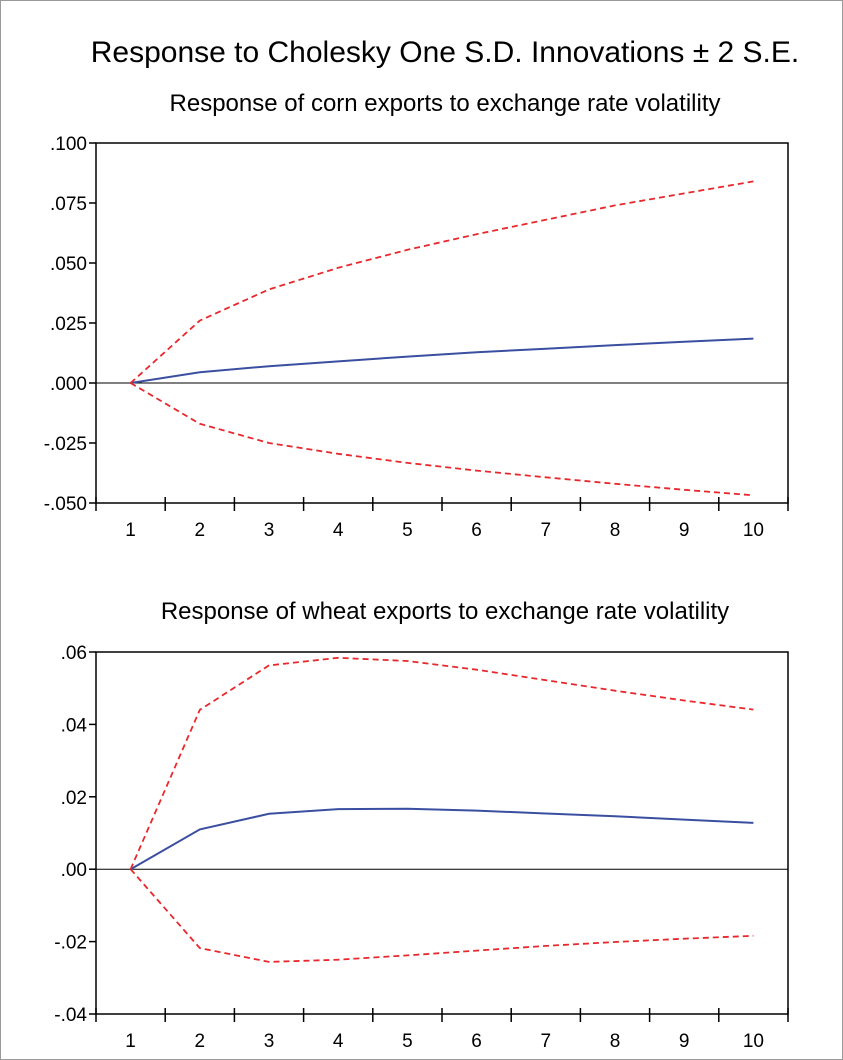 Image resolution: width=843 pixels, height=1060 pixels. What do you see at coordinates (70, 943) in the screenshot?
I see `y-tick-label: -.02` at bounding box center [70, 943].